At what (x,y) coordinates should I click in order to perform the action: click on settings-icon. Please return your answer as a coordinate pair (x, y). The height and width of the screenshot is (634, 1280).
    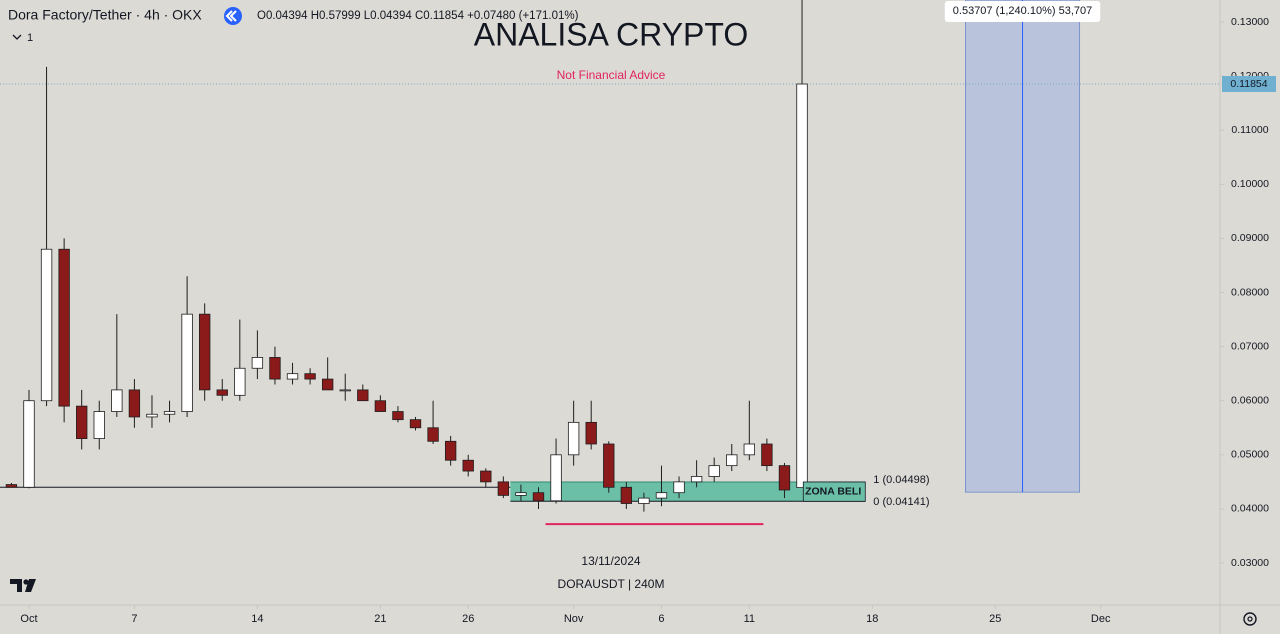
    Looking at the image, I should click on (1250, 619).